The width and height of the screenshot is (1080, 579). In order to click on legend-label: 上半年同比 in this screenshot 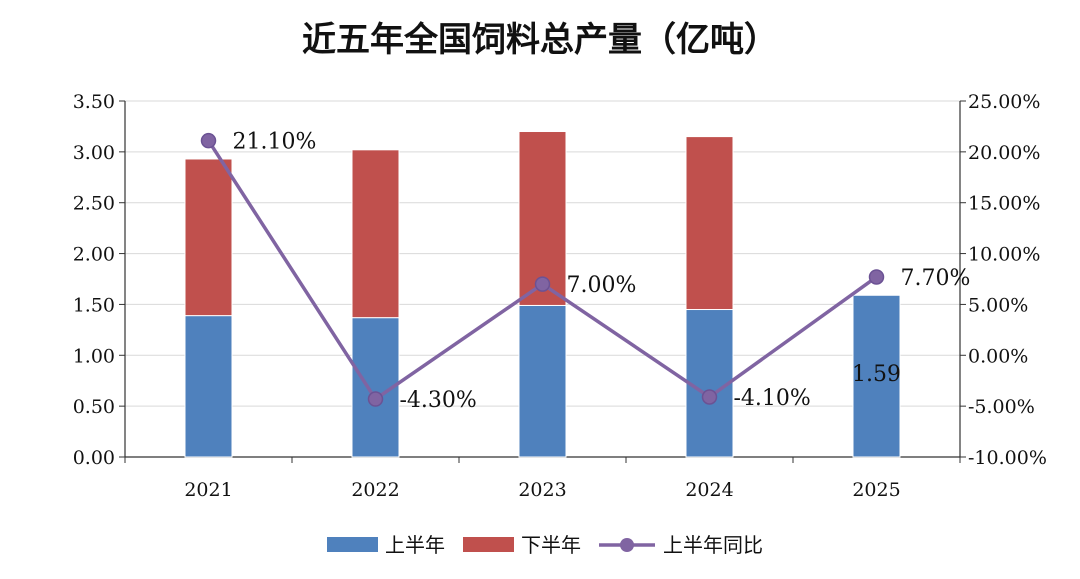, I will do `click(713, 545)`.